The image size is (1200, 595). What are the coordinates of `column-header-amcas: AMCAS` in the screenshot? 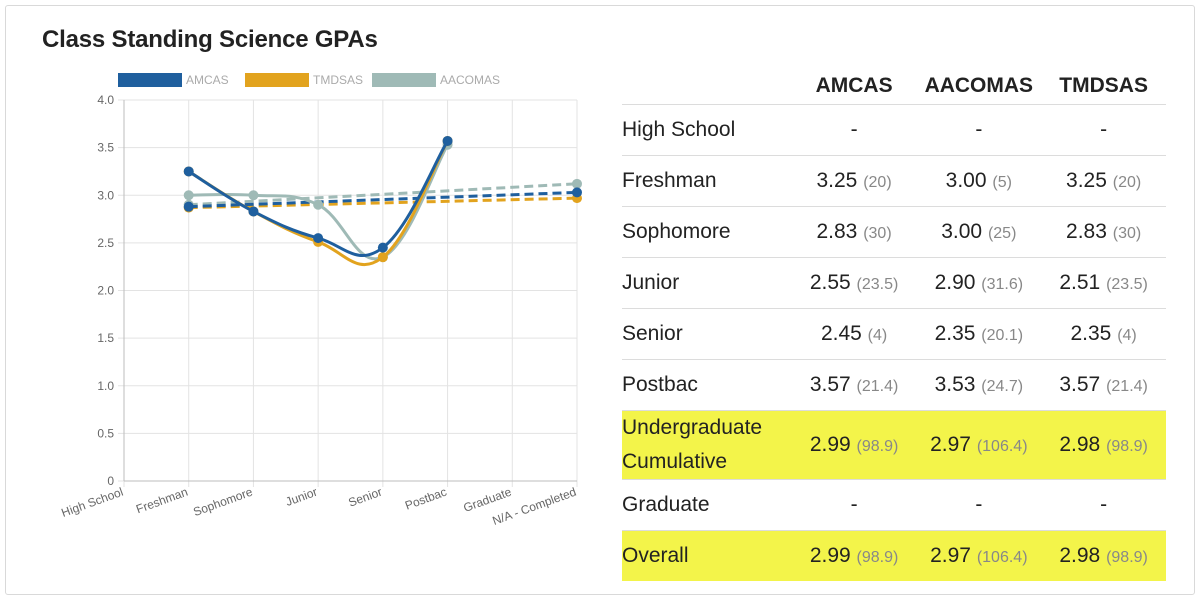 It's located at (854, 85).